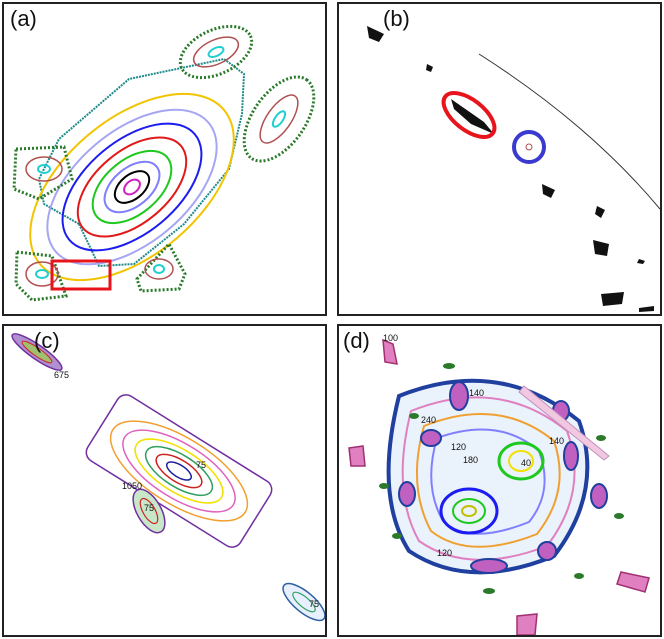  Describe the element at coordinates (132, 486) in the screenshot. I see `annotation-1050: 1050` at that location.